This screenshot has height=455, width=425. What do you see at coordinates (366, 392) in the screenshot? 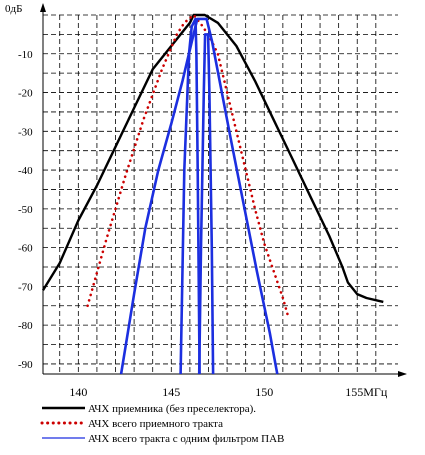
I see `x-tick-label: 155МГц` at bounding box center [366, 392].